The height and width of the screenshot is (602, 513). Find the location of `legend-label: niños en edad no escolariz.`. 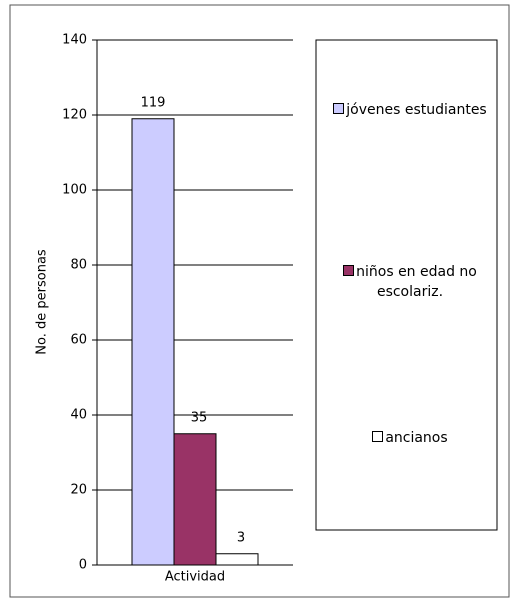

legend-label: niños en edad no escolariz. is located at coordinates (416, 282).